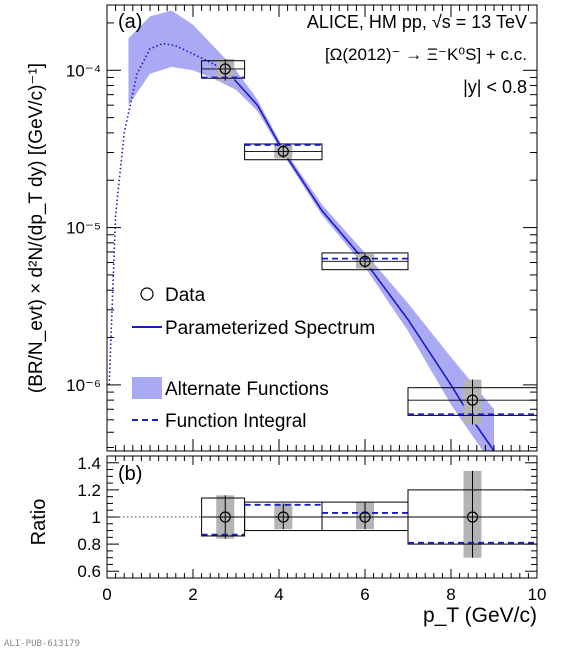  I want to click on spectrum-y-tick-label: 10⁻⁴, so click(83, 70).